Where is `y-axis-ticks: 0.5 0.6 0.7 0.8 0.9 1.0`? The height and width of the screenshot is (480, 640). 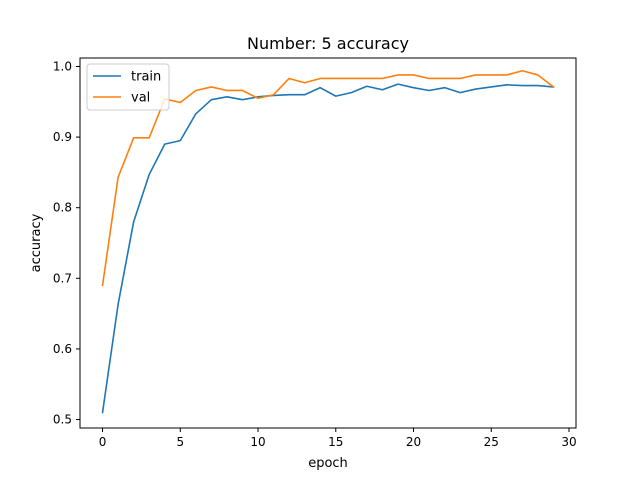
y-axis-ticks: 0.5 0.6 0.7 0.8 0.9 1.0 is located at coordinates (66, 243).